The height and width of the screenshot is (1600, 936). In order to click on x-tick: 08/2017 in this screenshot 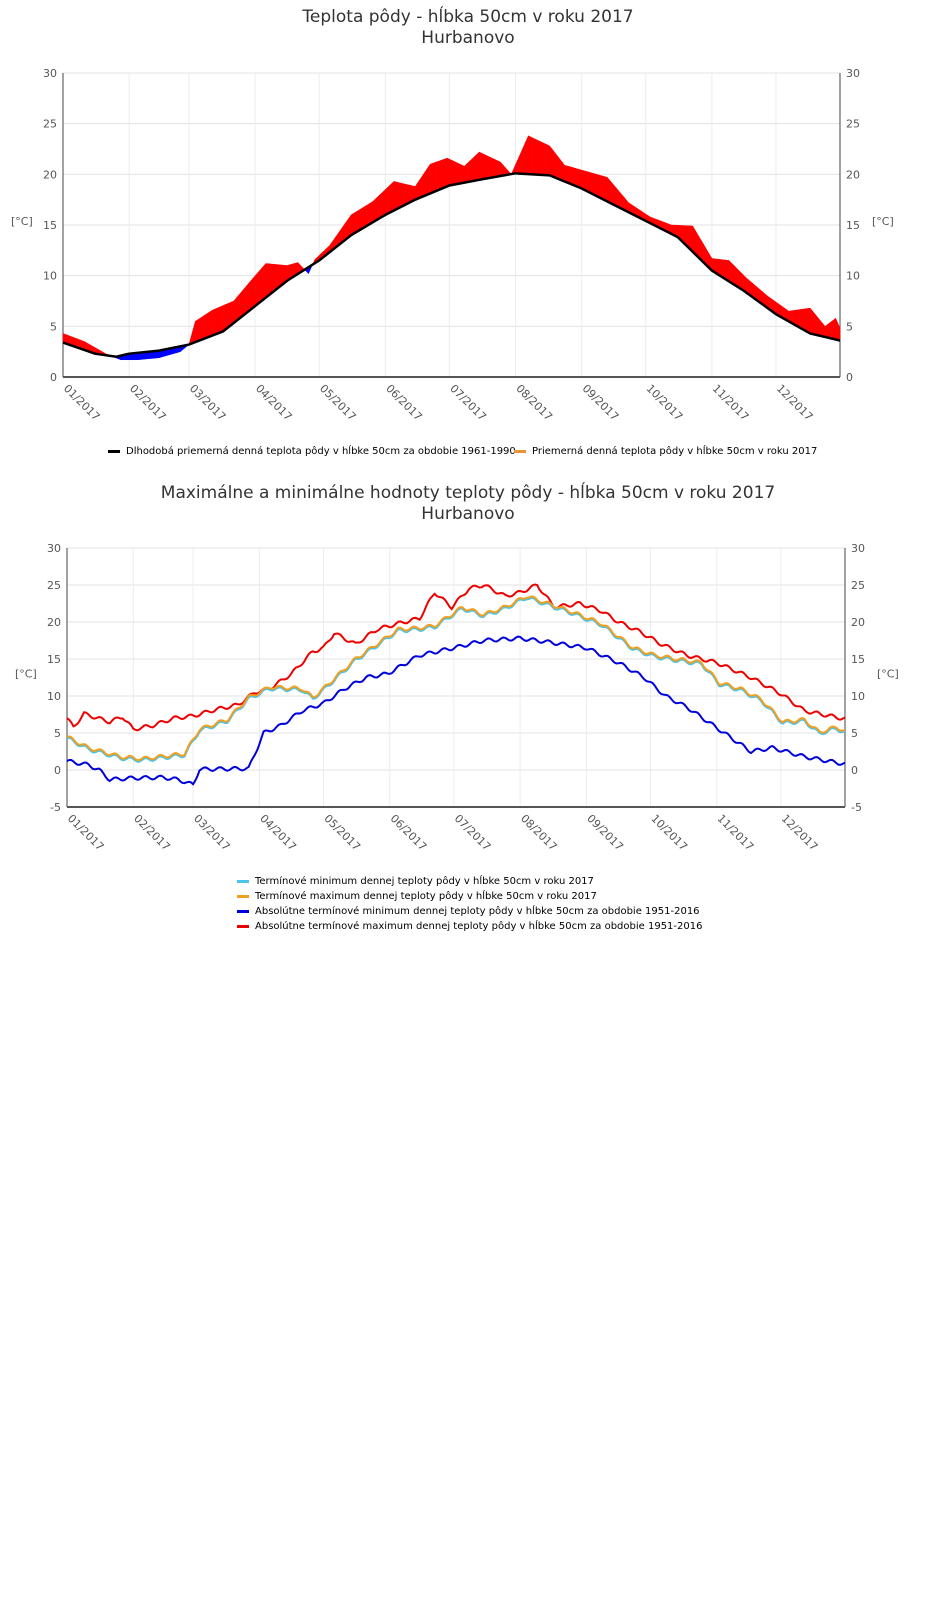, I will do `click(534, 403)`.